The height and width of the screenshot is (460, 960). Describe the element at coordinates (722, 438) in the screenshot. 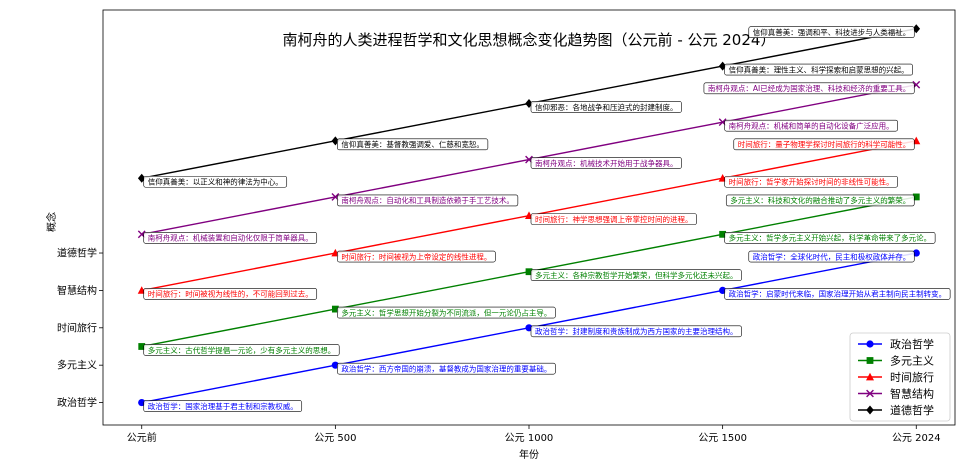

I see `x-tick-label: 公元 1500` at that location.